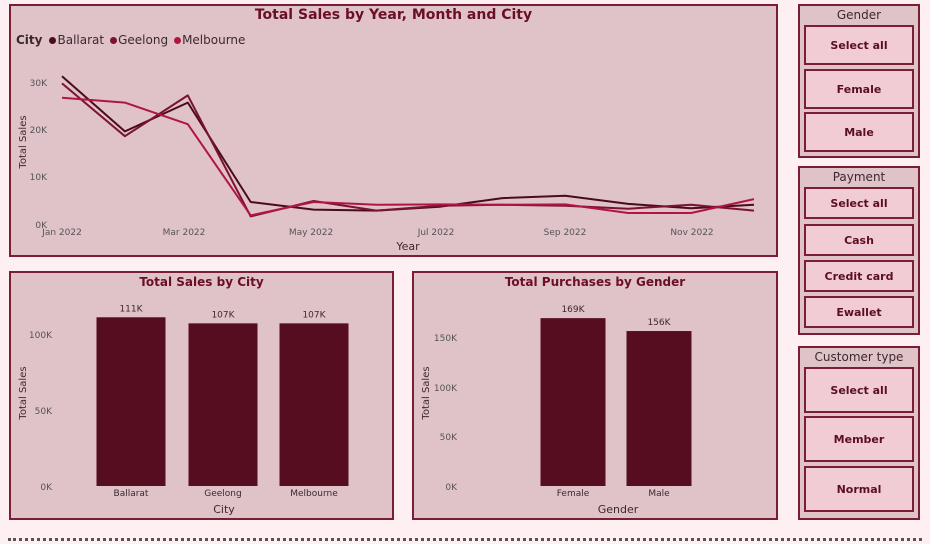  I want to click on bar-value-label: 169K, so click(573, 310).